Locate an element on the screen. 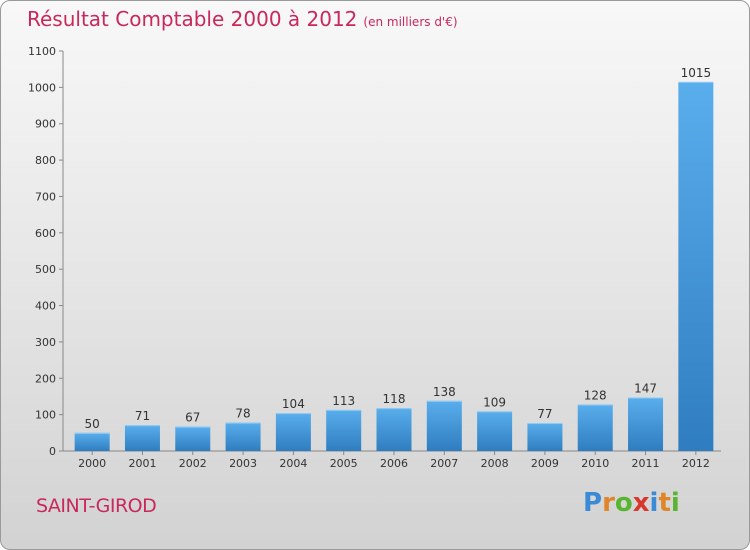  data-label-2009: 77 is located at coordinates (544, 414).